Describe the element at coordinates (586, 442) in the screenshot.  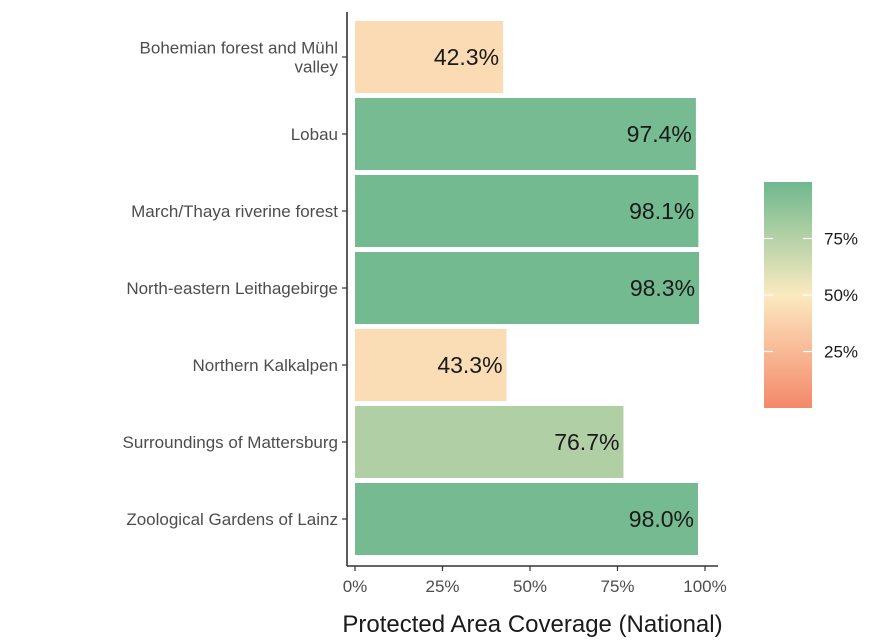
I see `bar-value-label: 76.7%` at that location.